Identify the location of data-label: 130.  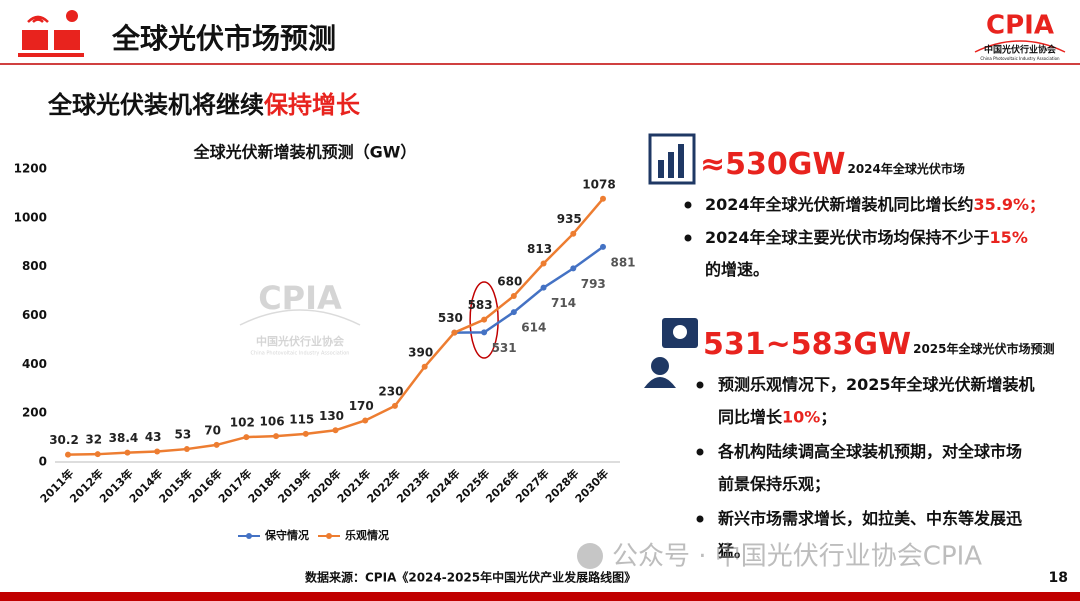
(331, 416).